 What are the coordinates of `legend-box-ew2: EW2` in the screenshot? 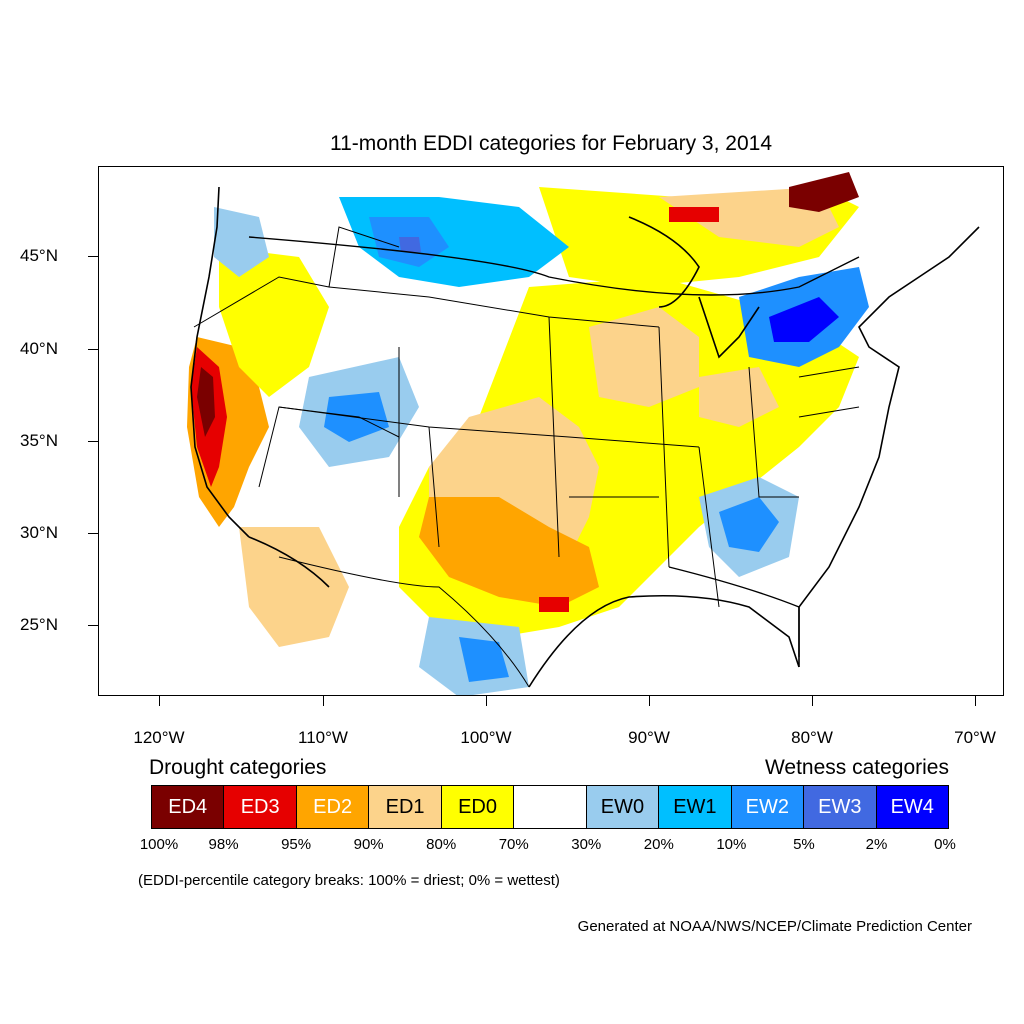 It's located at (768, 807).